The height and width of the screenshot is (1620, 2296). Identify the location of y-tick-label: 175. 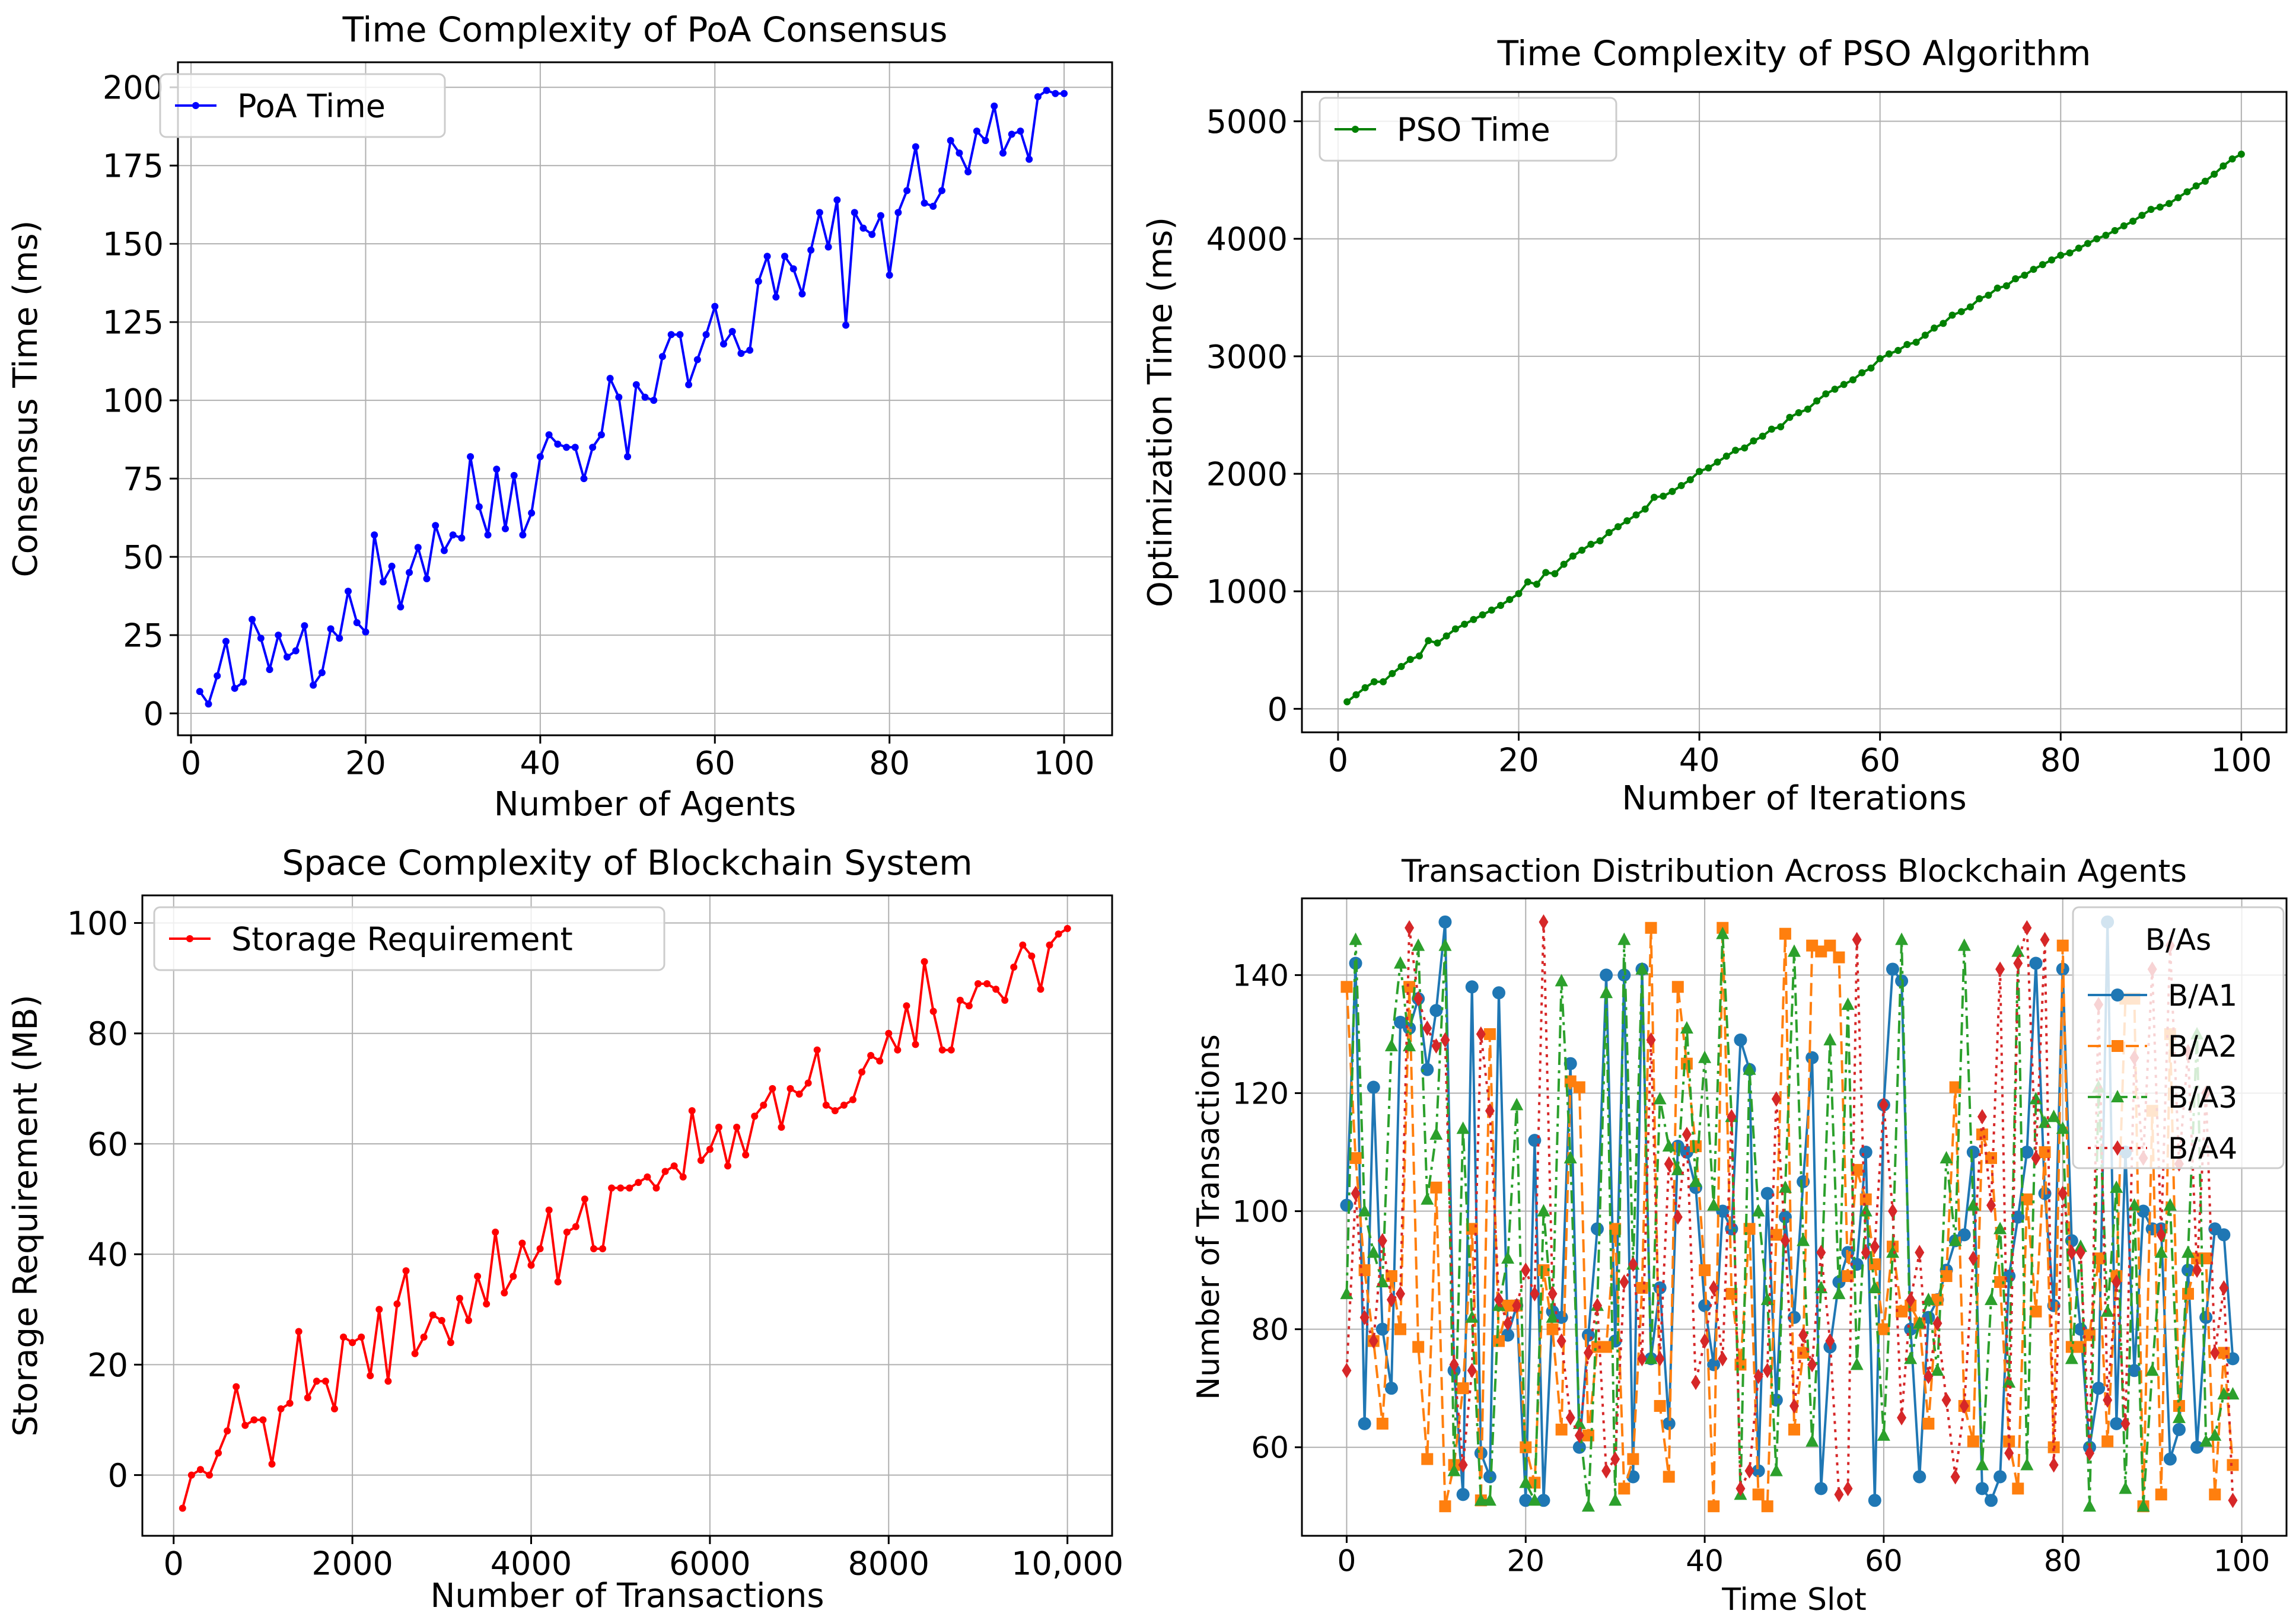
(133, 166).